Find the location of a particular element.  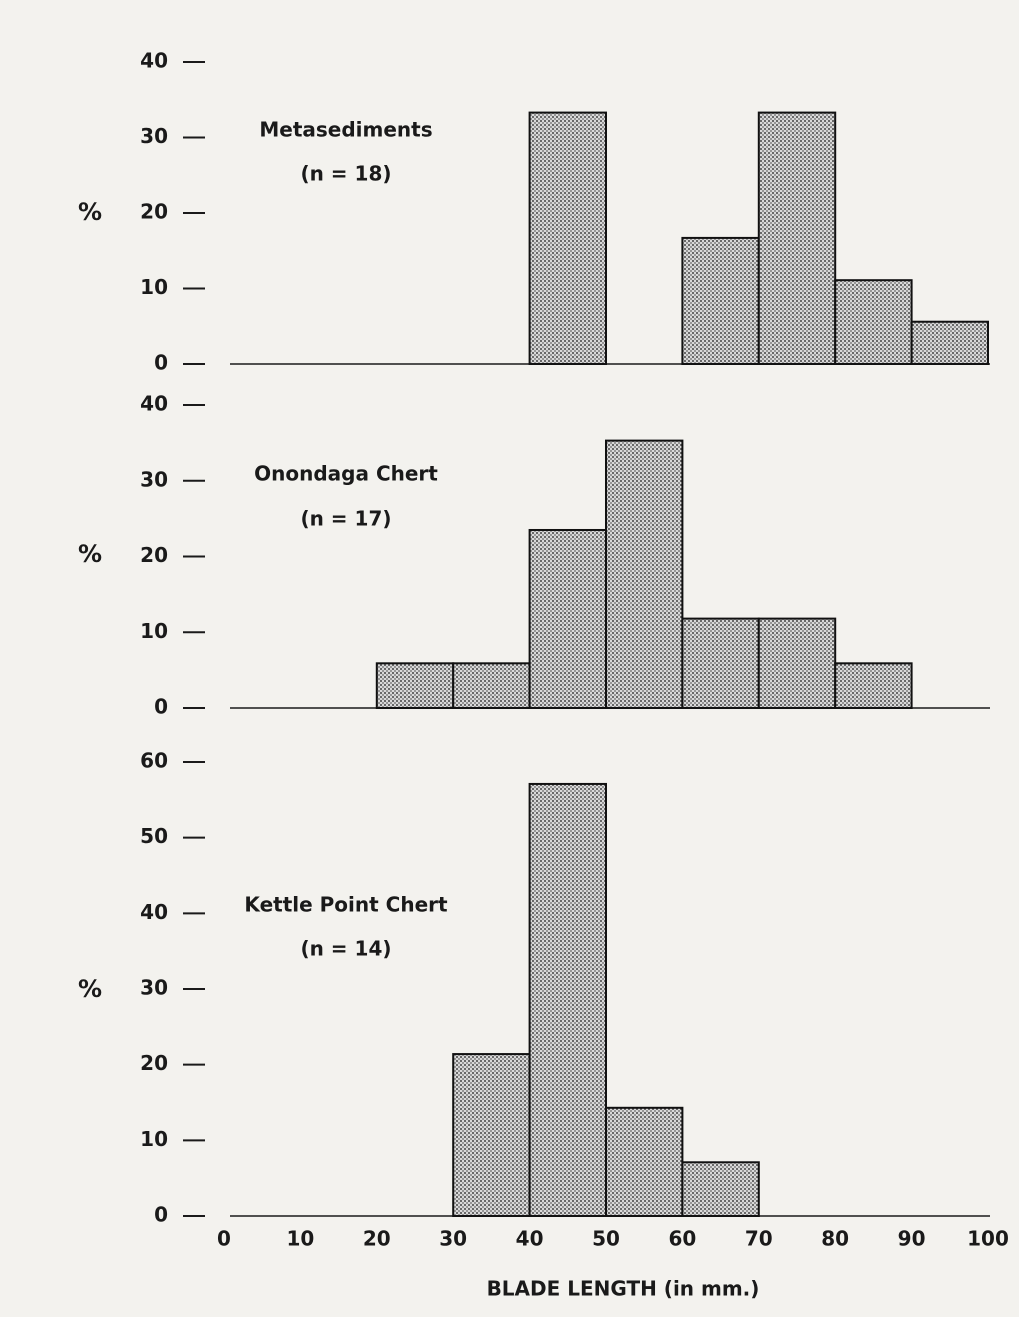

panel-subtitle: (n = 17) is located at coordinates (345, 519).